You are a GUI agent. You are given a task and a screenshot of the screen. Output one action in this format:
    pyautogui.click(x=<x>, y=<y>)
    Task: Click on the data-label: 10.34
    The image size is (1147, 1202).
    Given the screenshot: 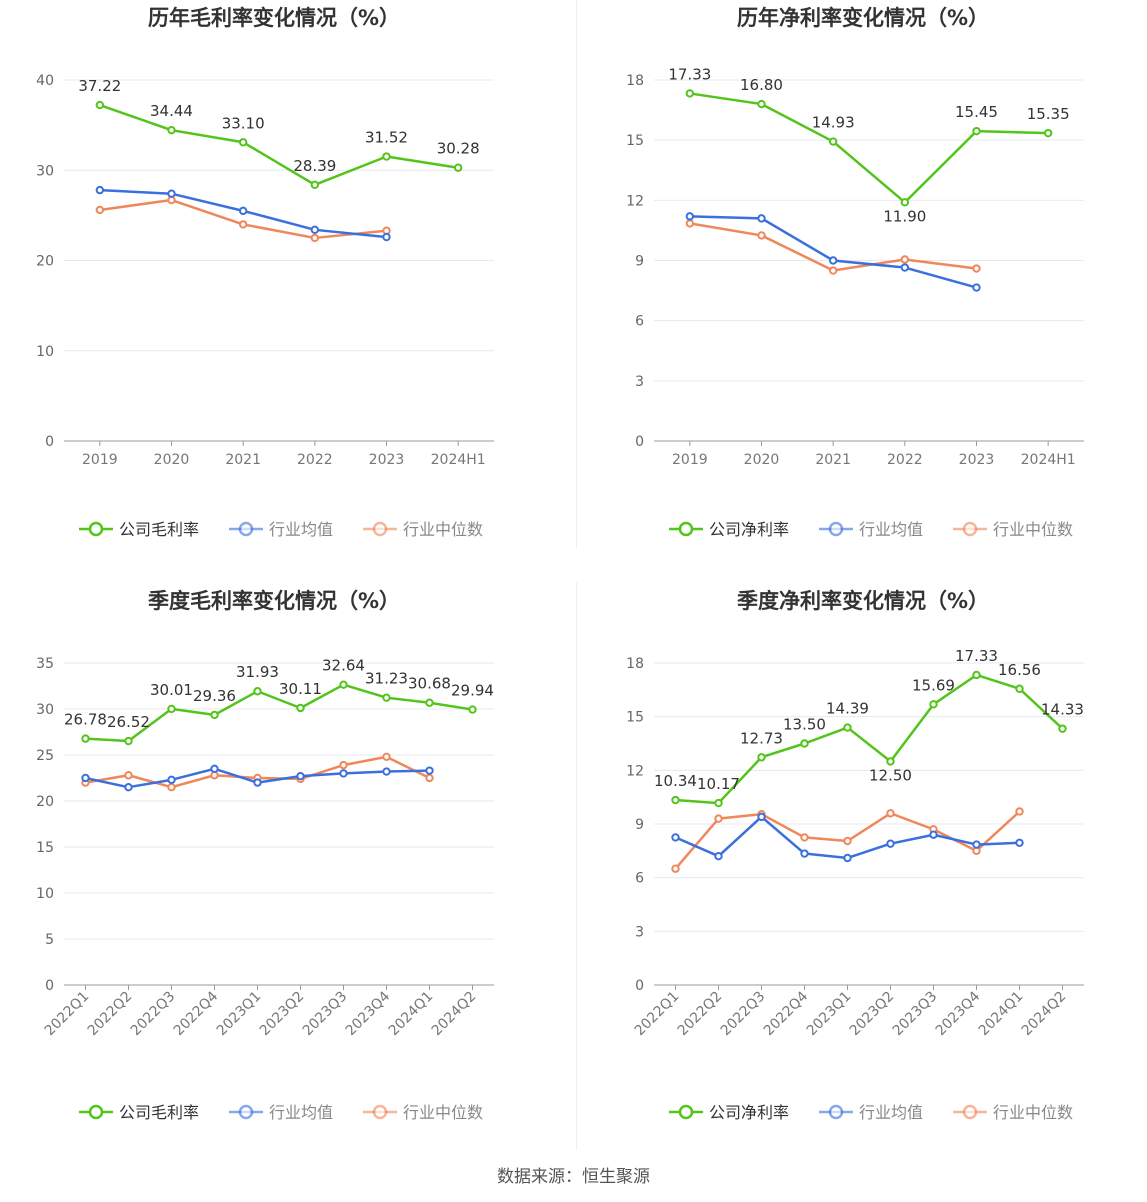 What is the action you would take?
    pyautogui.click(x=675, y=781)
    